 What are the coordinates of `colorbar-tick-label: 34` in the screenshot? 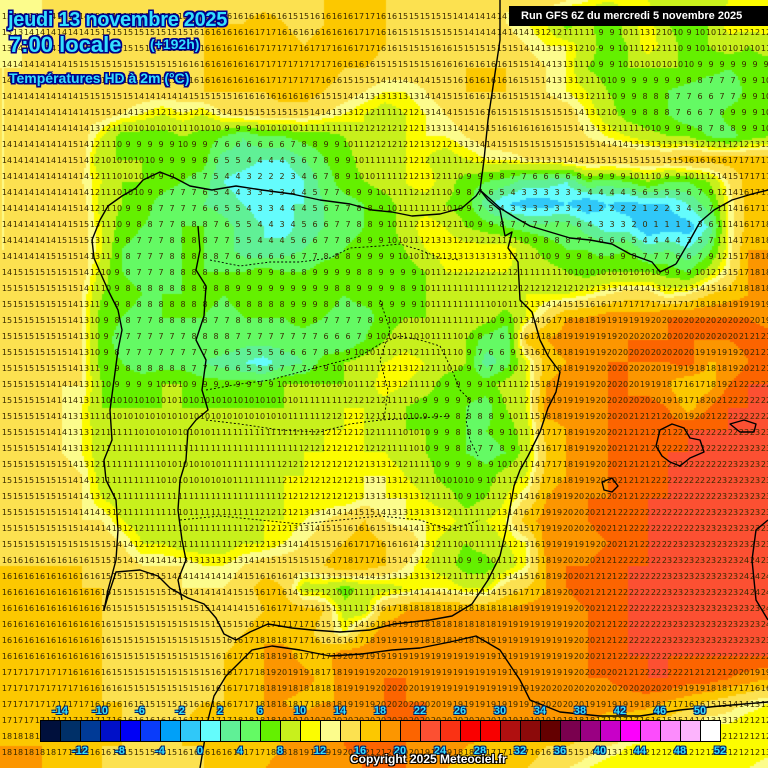 It's located at (540, 711).